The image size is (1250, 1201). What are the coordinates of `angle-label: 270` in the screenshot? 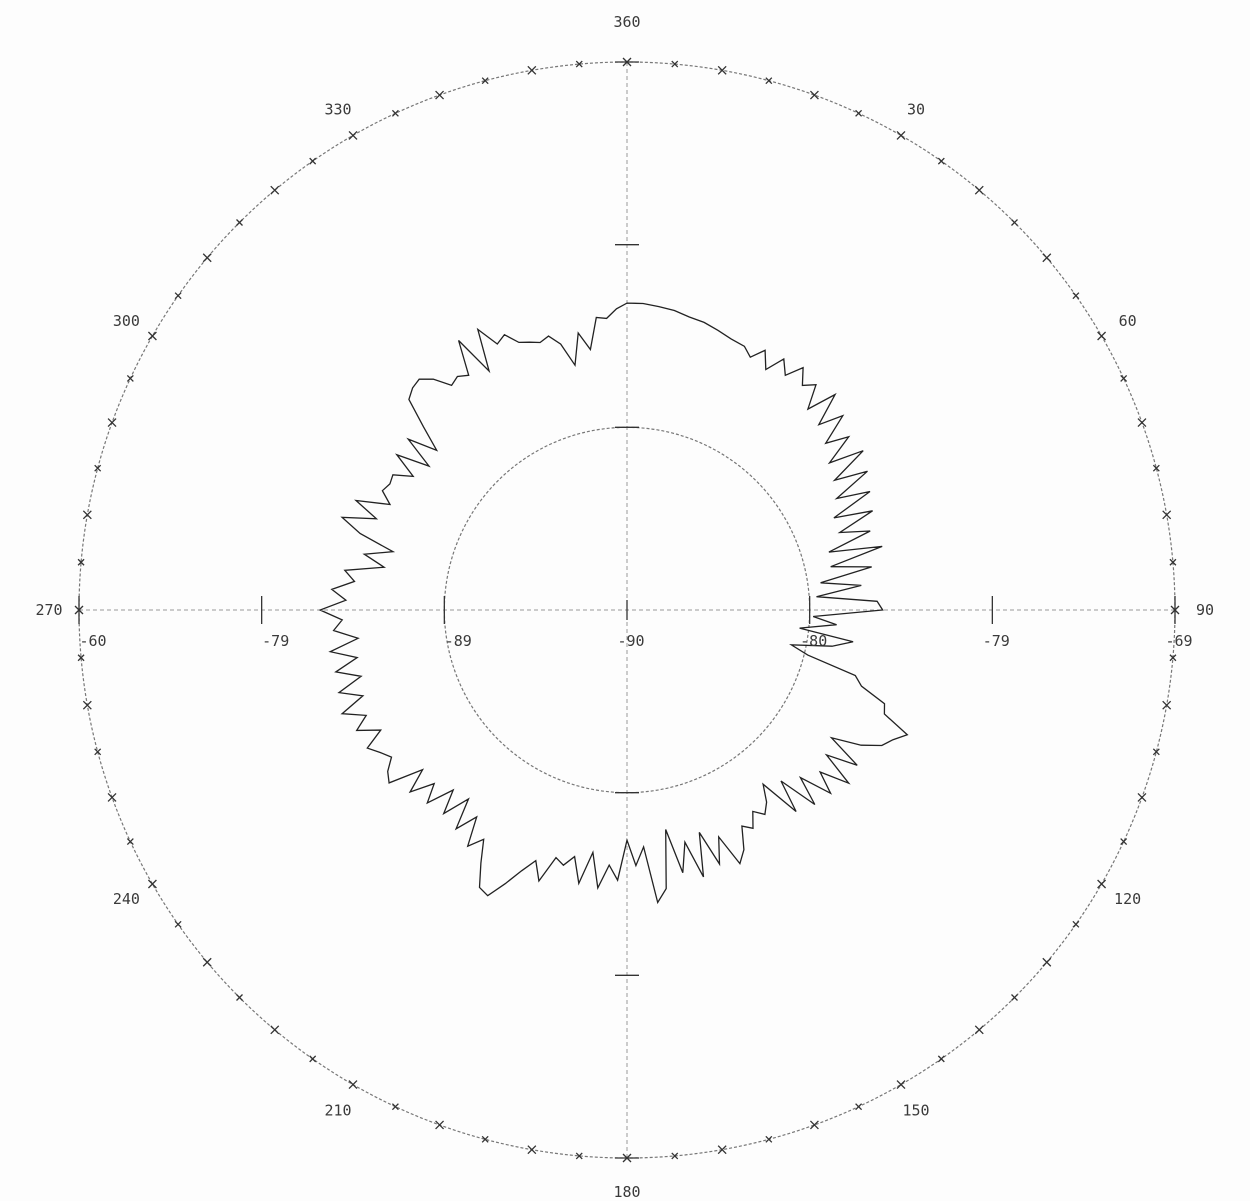 It's located at (48, 610).